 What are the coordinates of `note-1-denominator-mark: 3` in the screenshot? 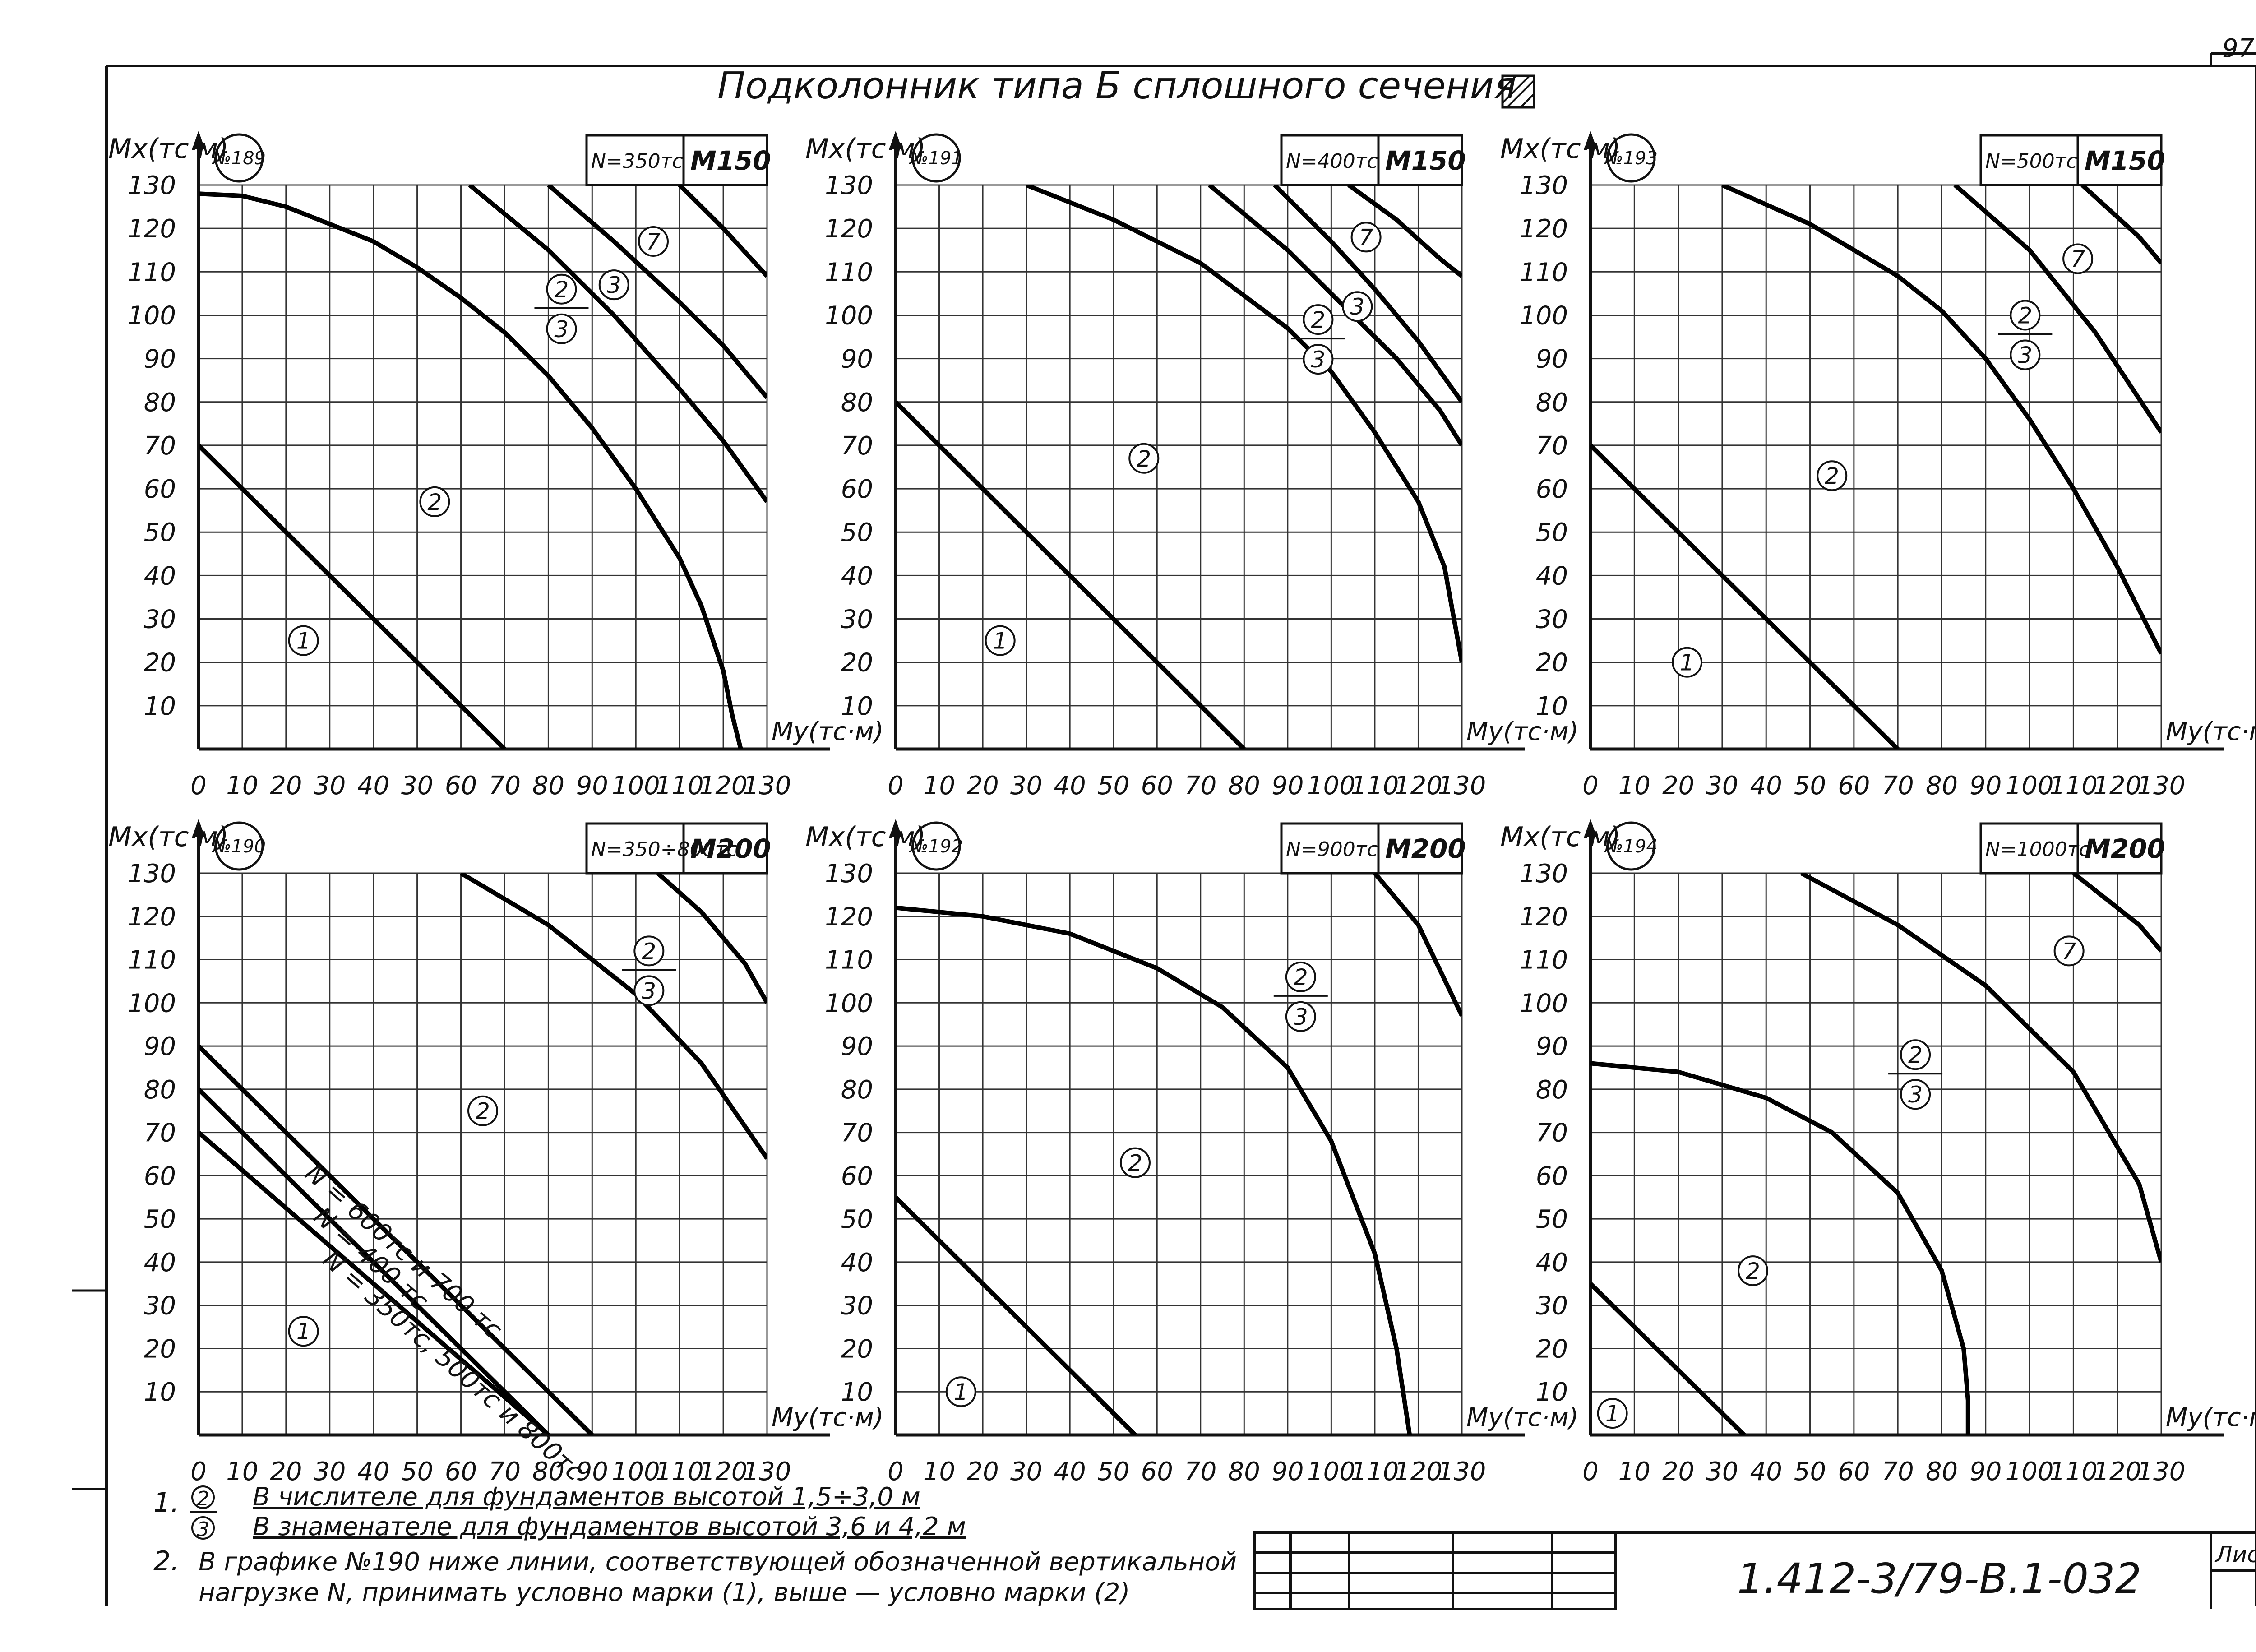 It's located at (203, 1529).